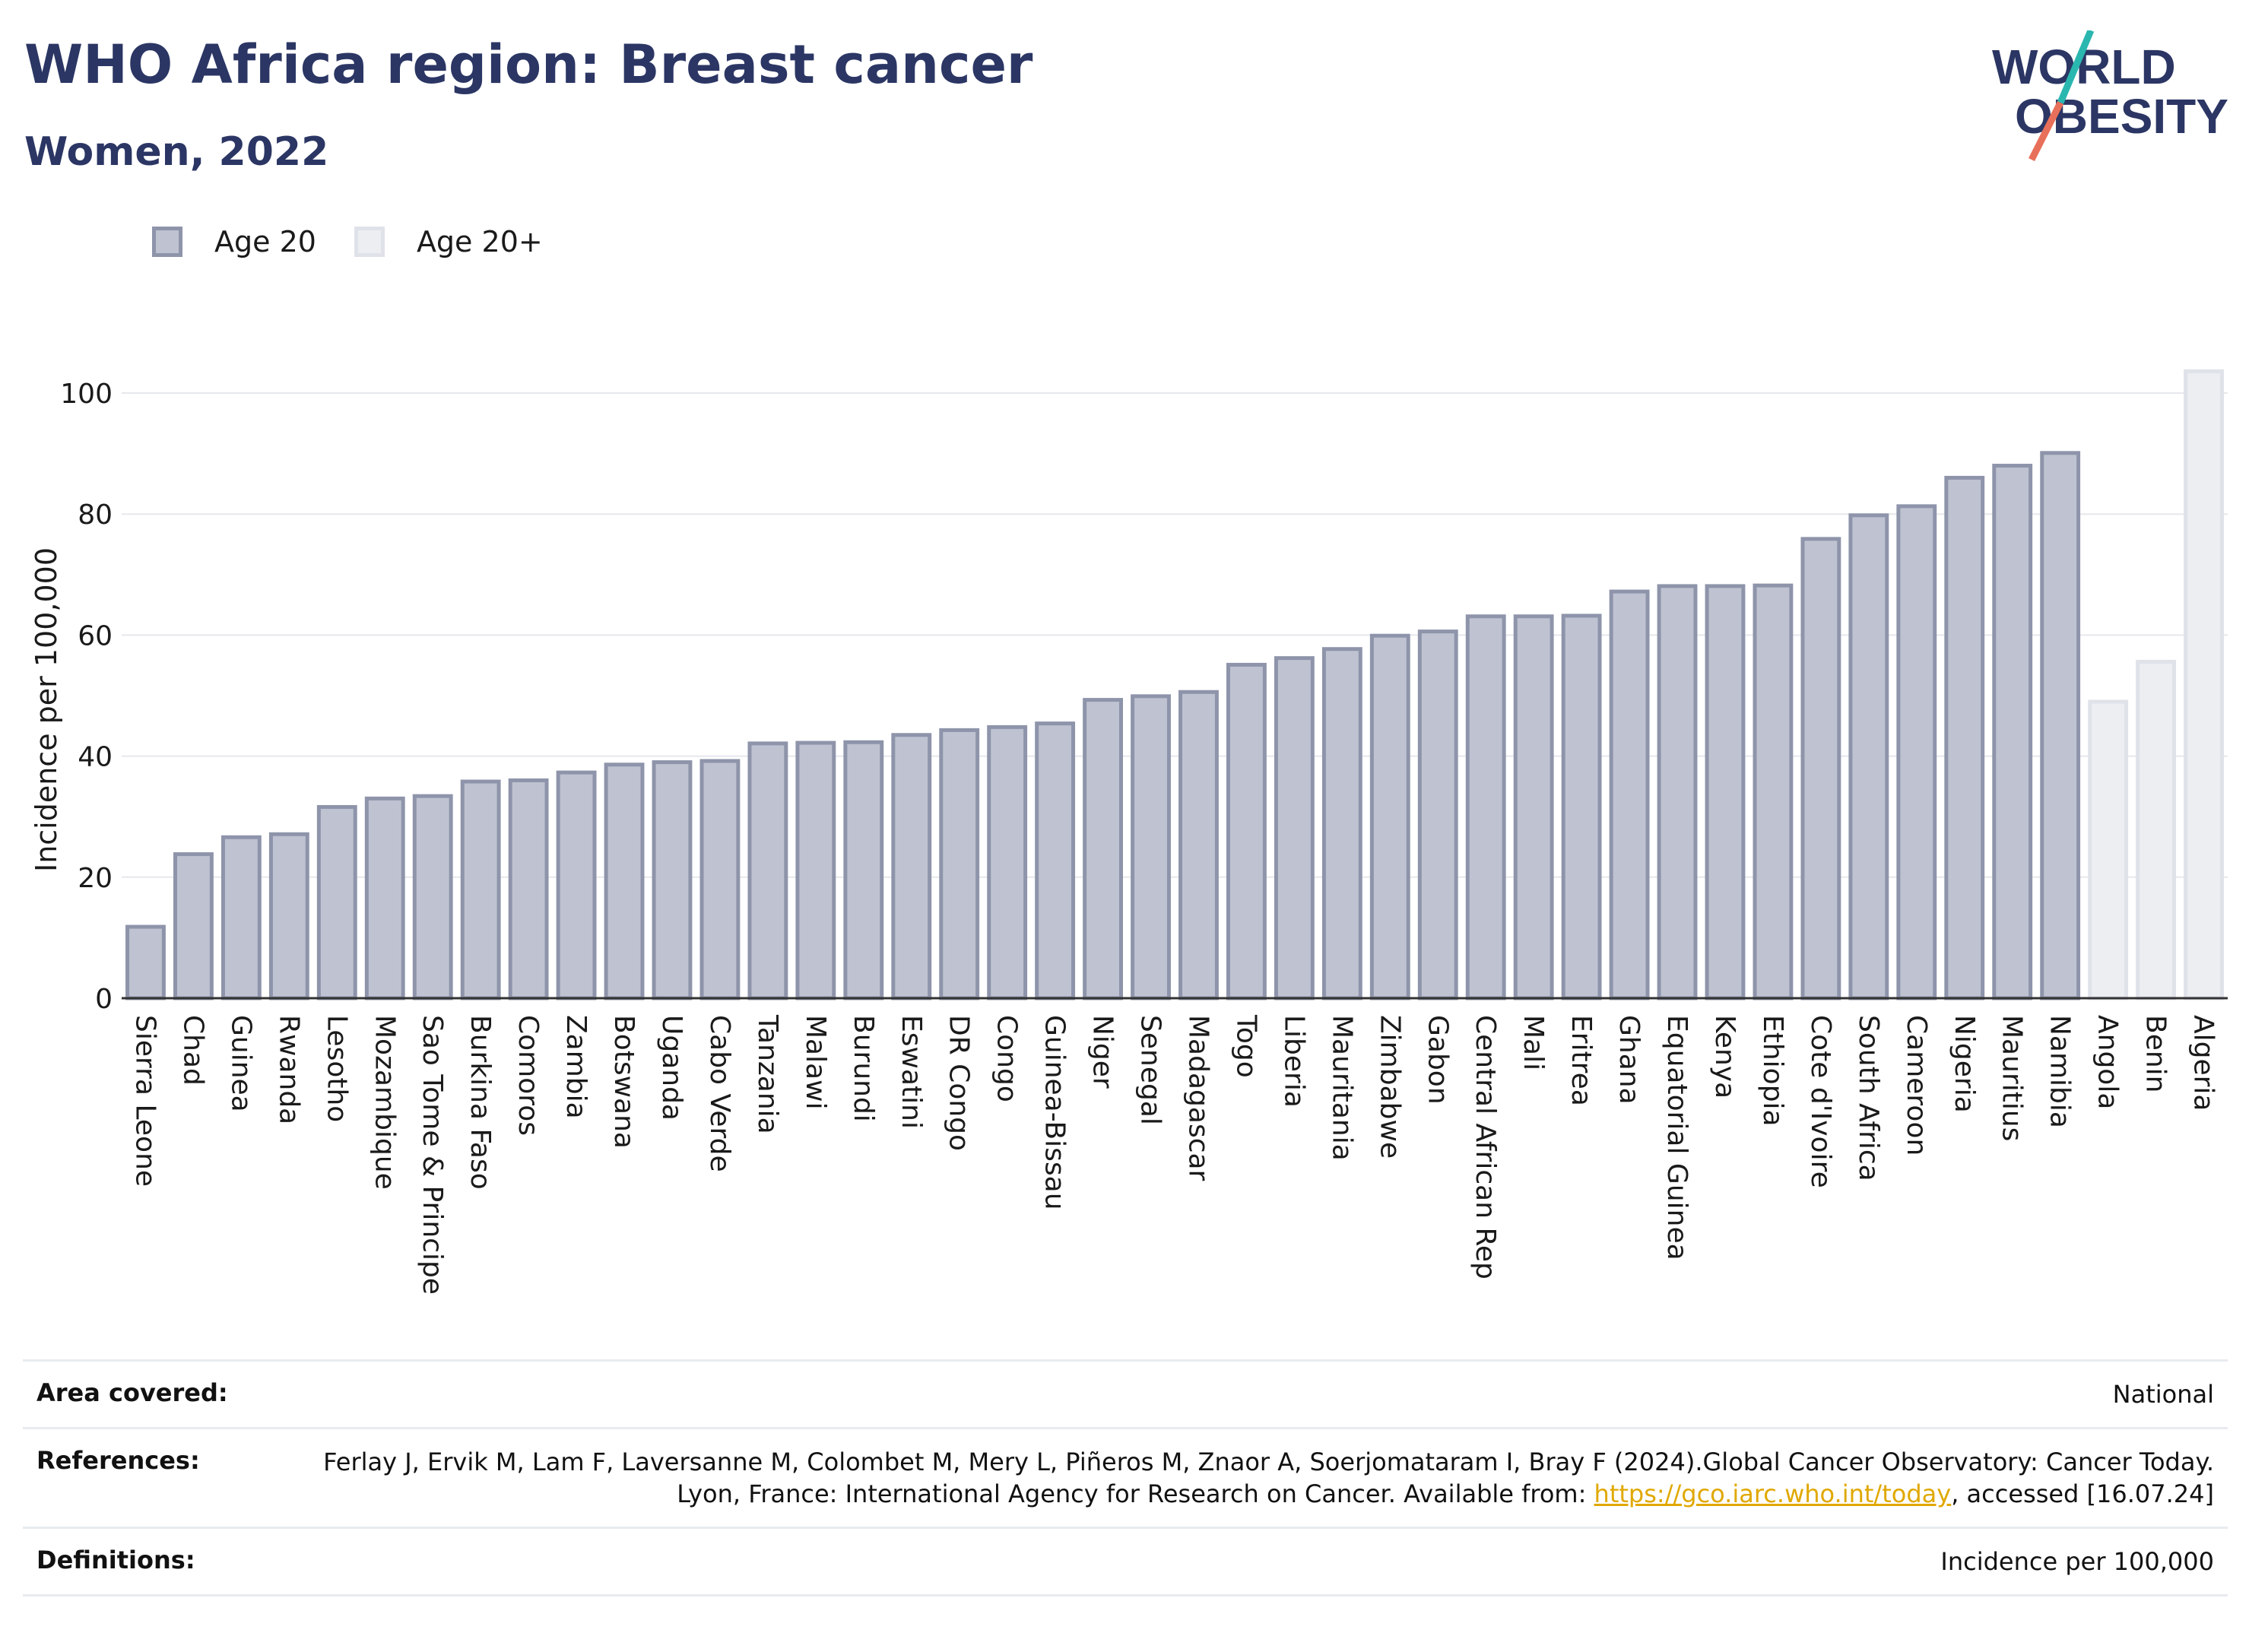 The height and width of the screenshot is (1652, 2249). What do you see at coordinates (815, 870) in the screenshot?
I see `bar-malawi` at bounding box center [815, 870].